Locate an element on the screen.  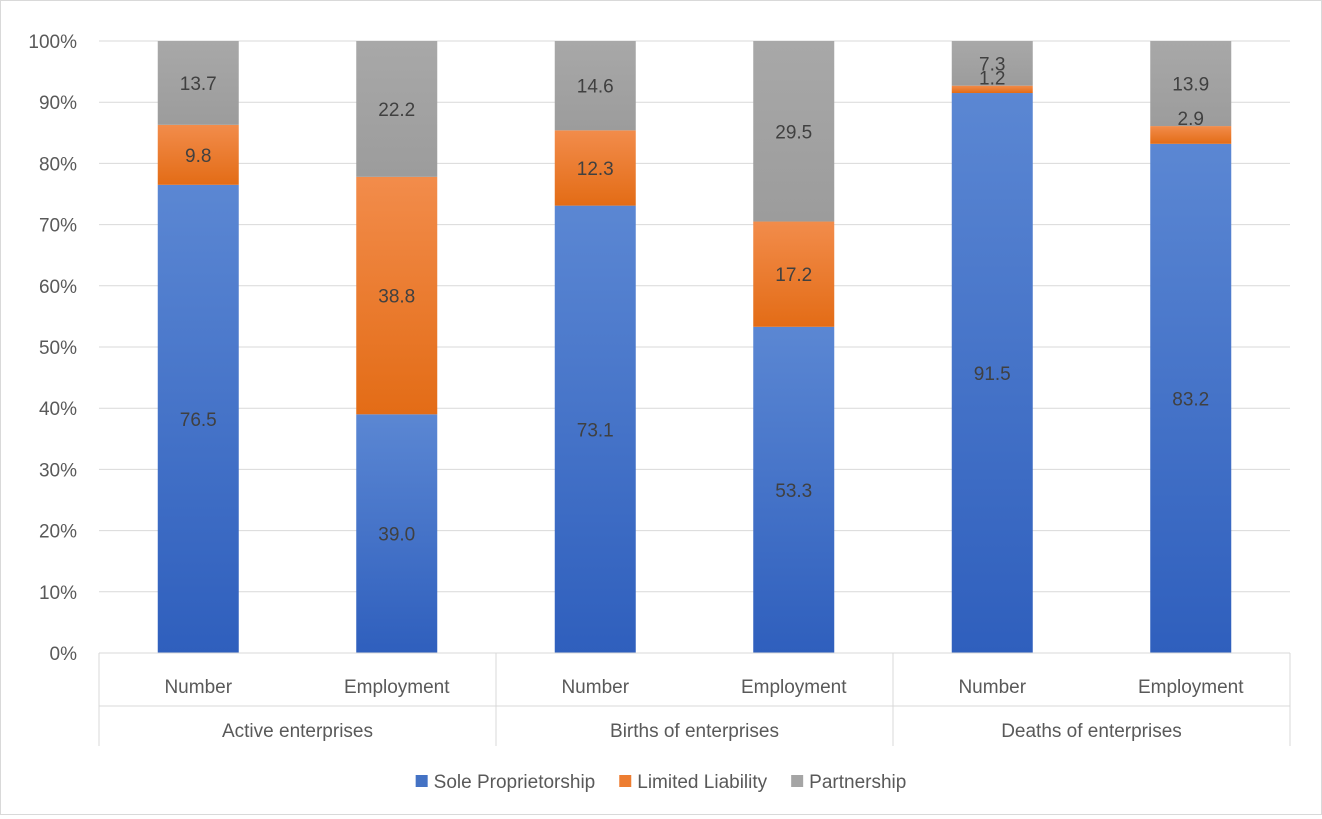
y-tick-label: 30% is located at coordinates (58, 470).